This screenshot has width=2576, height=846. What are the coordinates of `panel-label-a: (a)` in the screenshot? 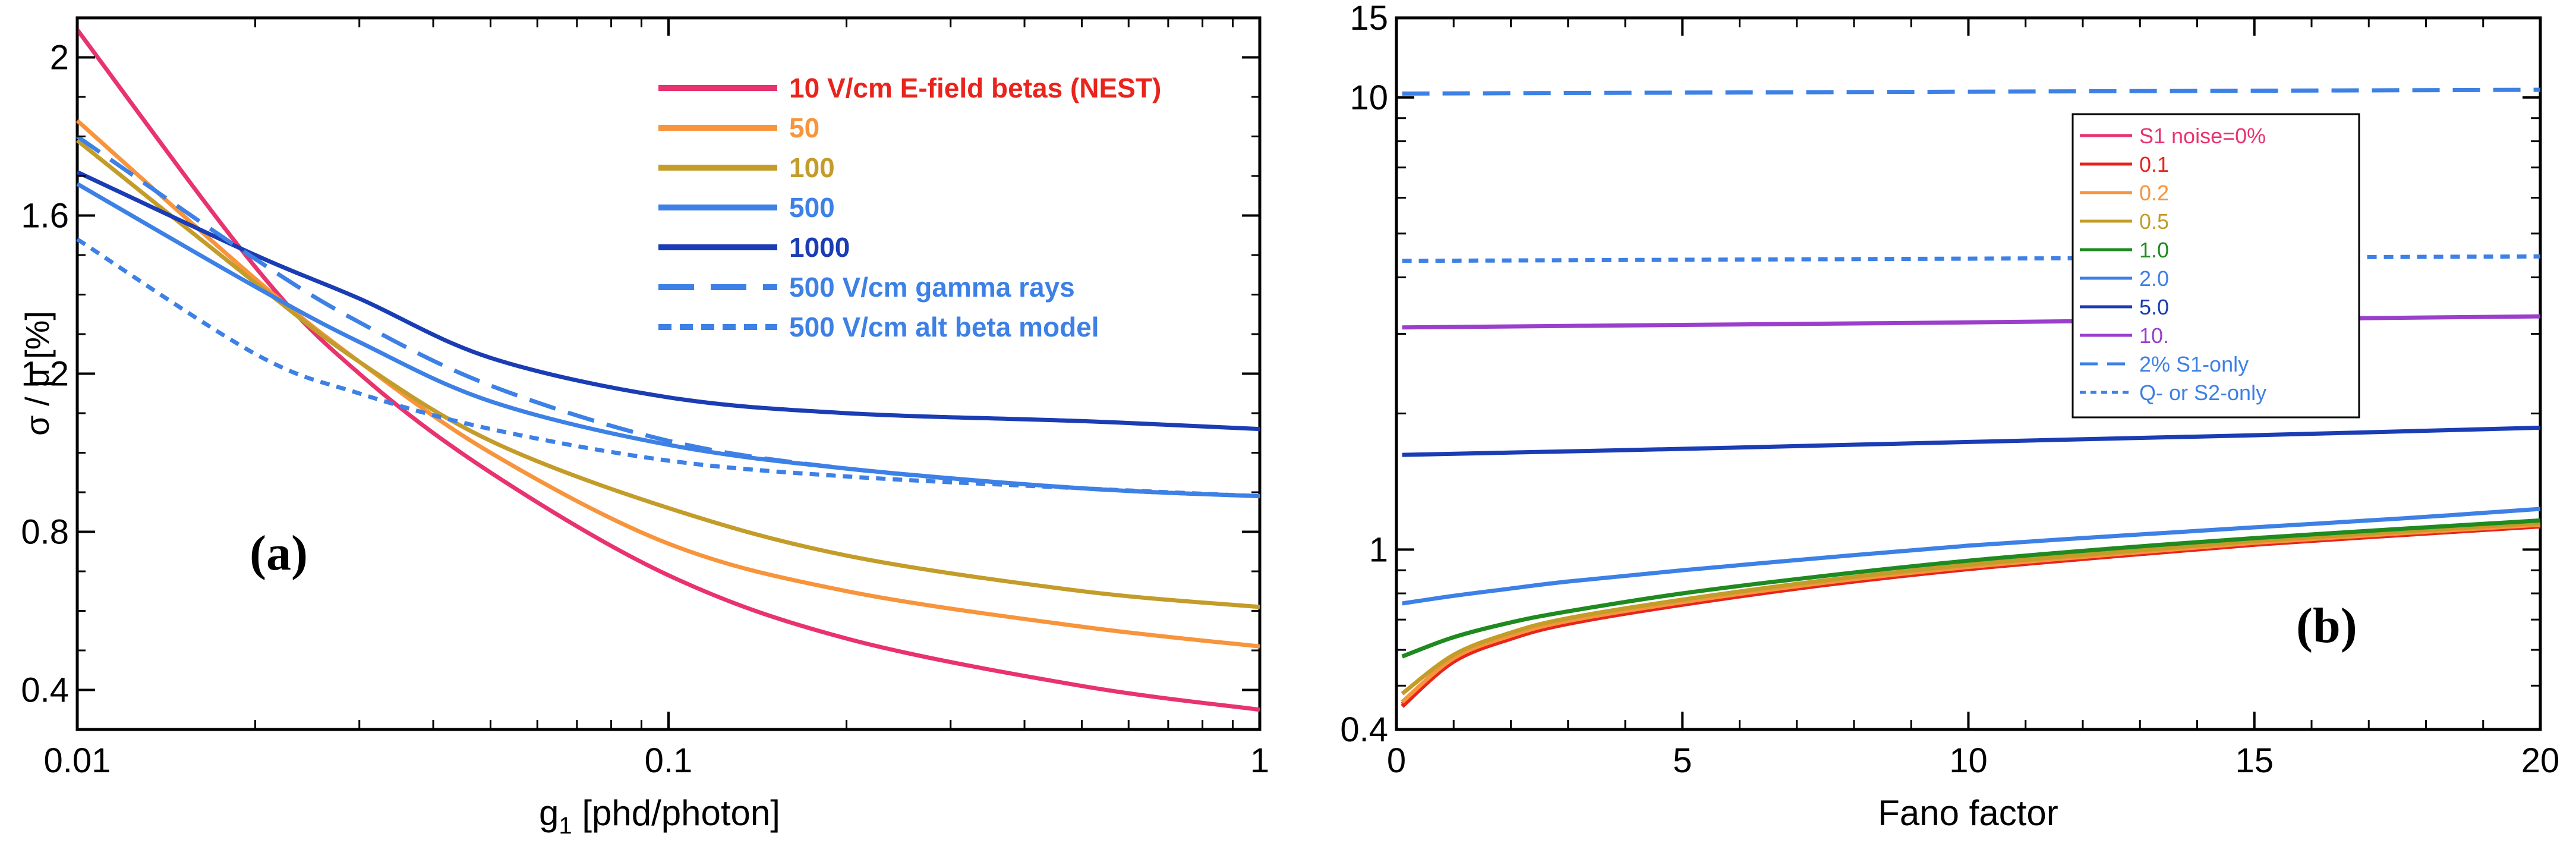 It's located at (279, 553).